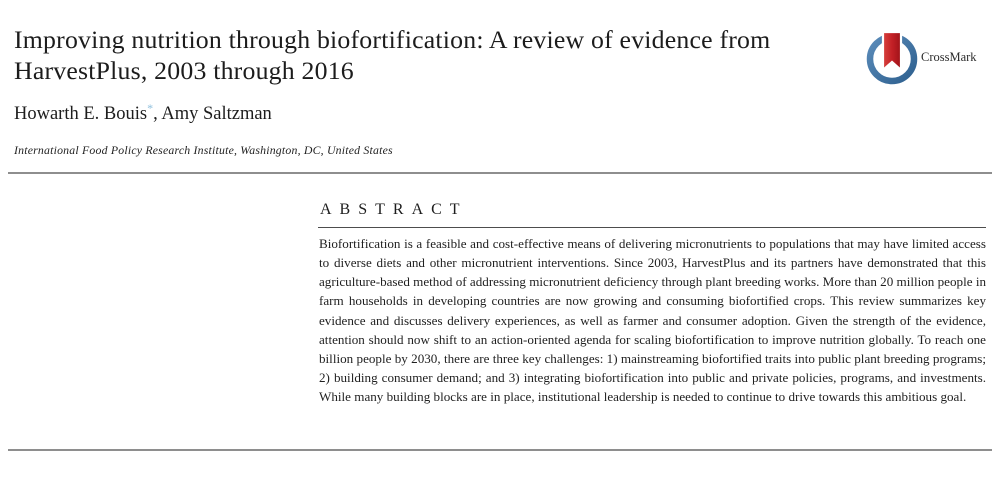 This screenshot has height=494, width=1000. Describe the element at coordinates (500, 450) in the screenshot. I see `bottom-divider` at that location.